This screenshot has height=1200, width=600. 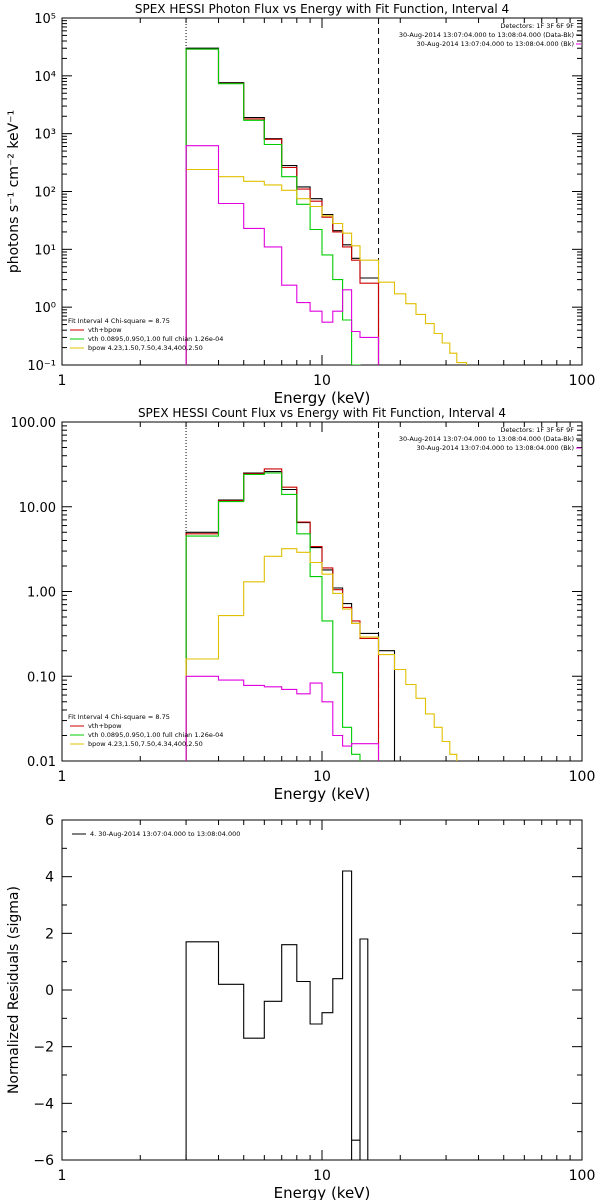 What do you see at coordinates (49, 991) in the screenshot?
I see `y-tick-label: 0` at bounding box center [49, 991].